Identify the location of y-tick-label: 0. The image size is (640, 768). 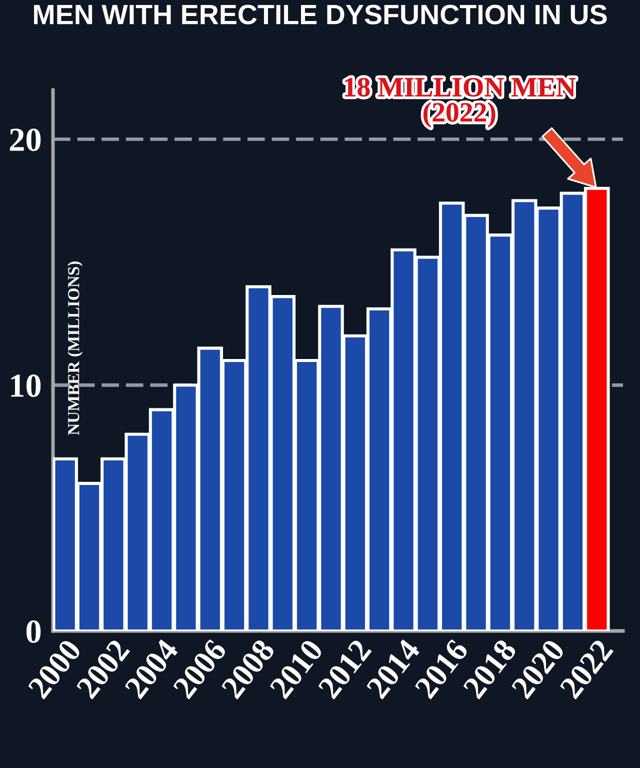
(33, 631).